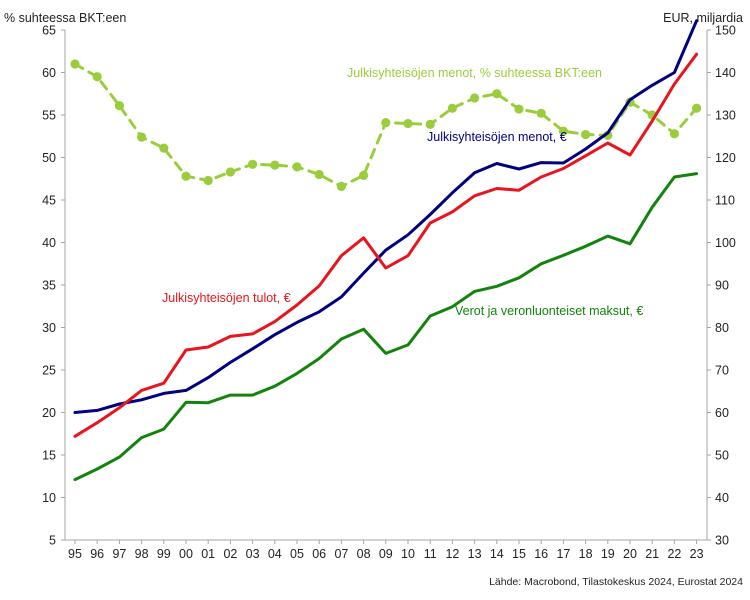  Describe the element at coordinates (497, 554) in the screenshot. I see `x-tick-label: 14` at that location.